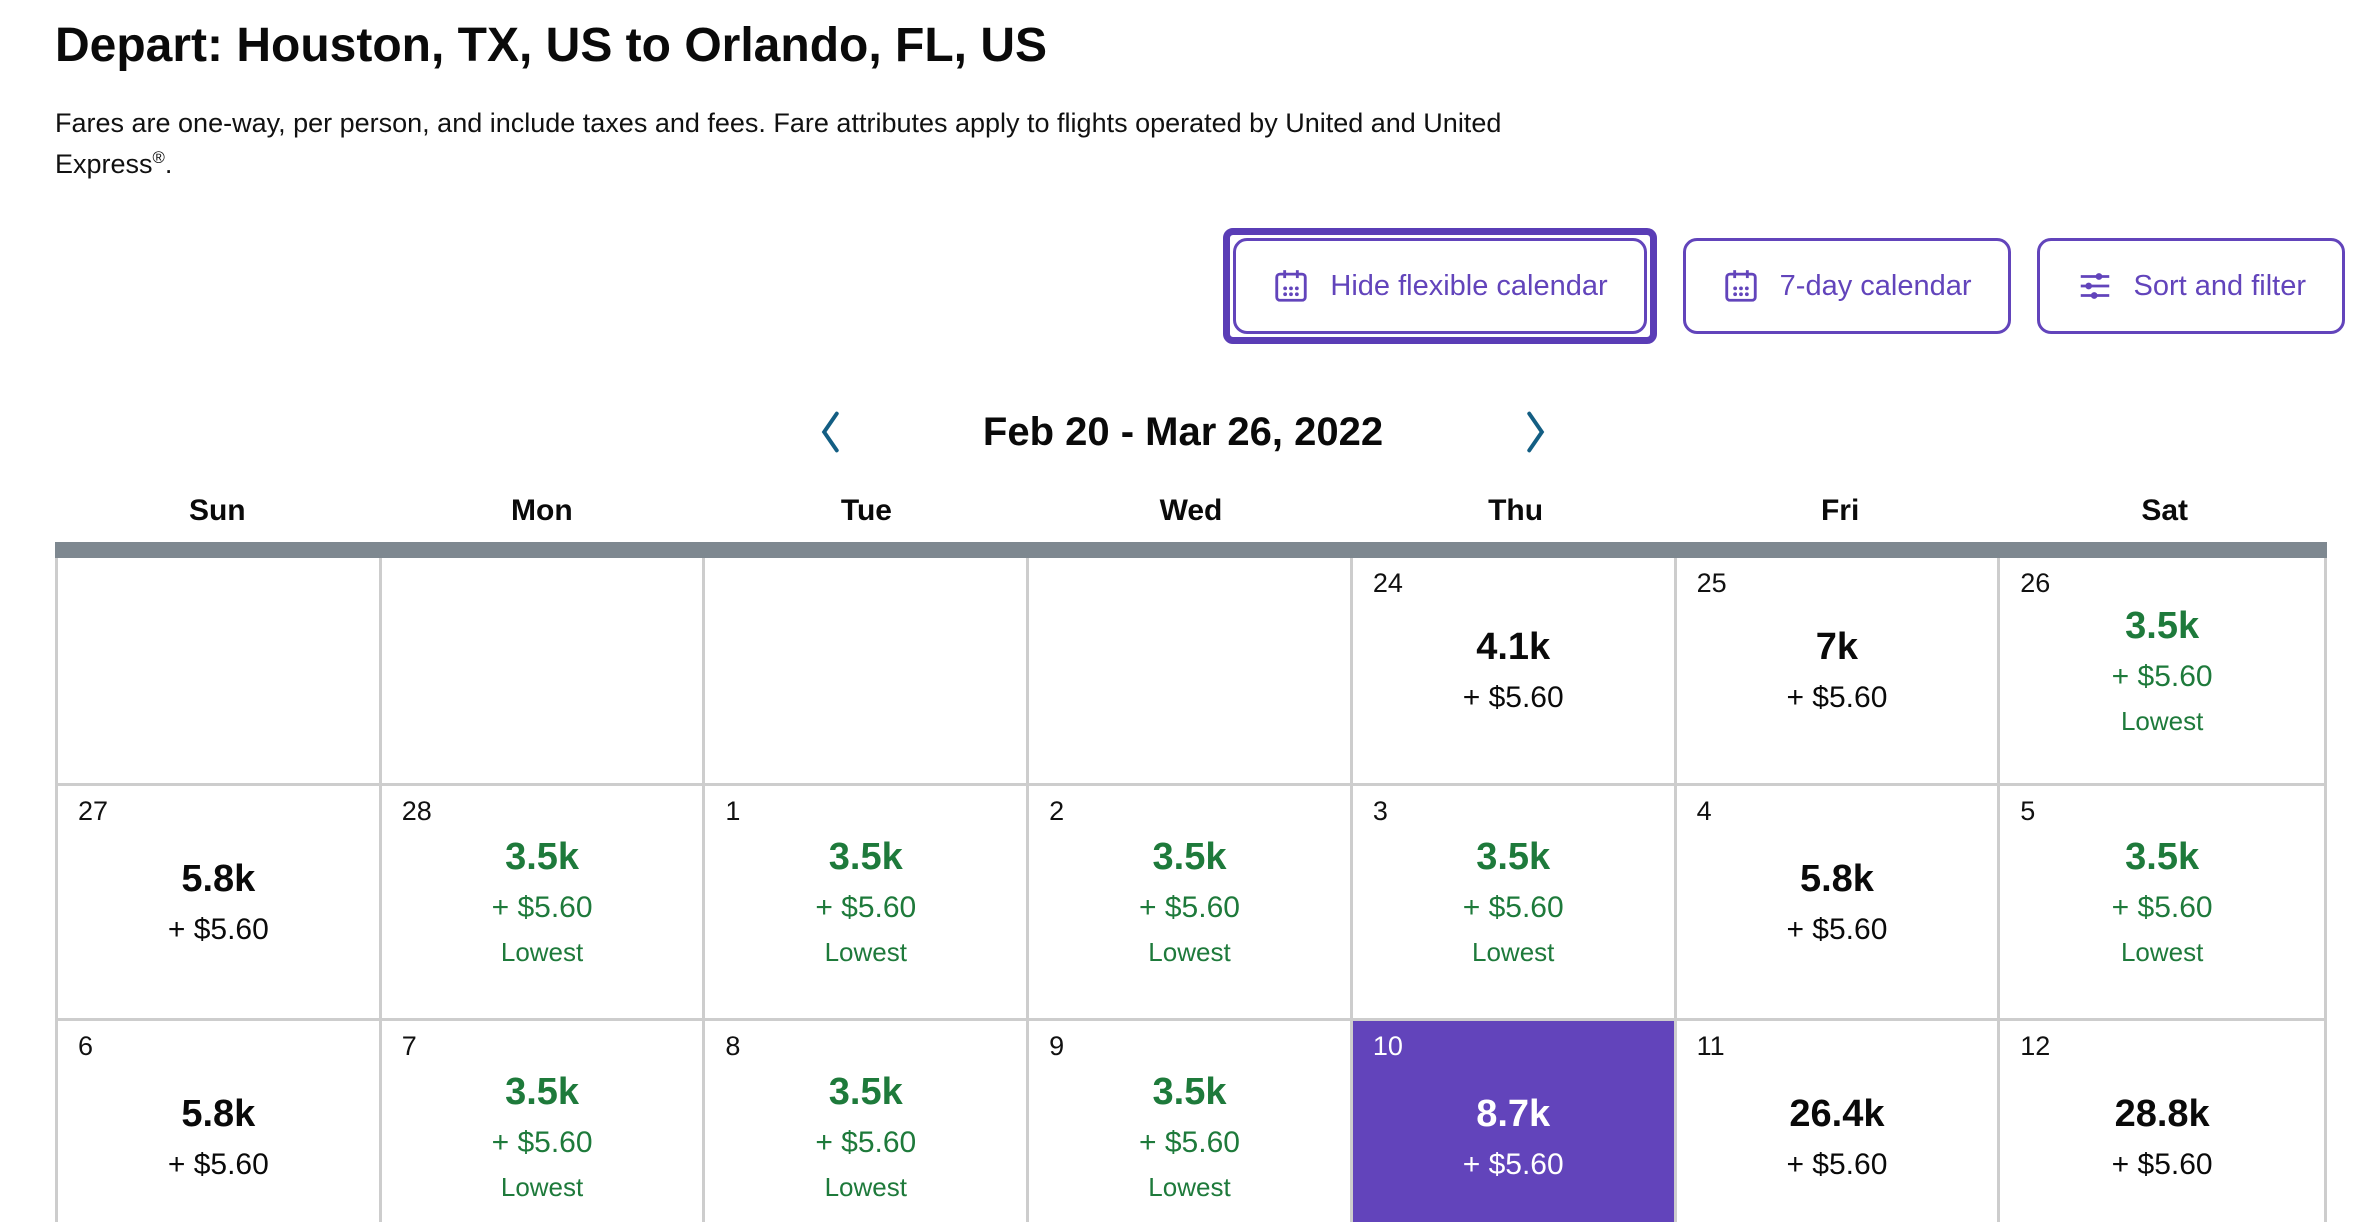  I want to click on fare-cell: 25 7k + $5.60, so click(1838, 672).